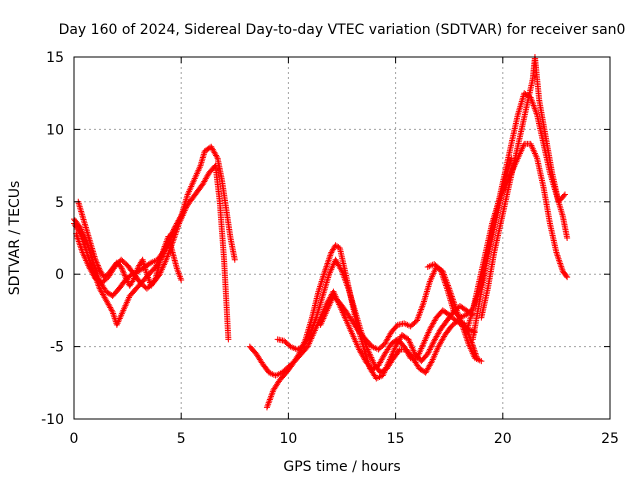 This screenshot has height=480, width=640. What do you see at coordinates (396, 439) in the screenshot?
I see `x-tick-label: 15` at bounding box center [396, 439].